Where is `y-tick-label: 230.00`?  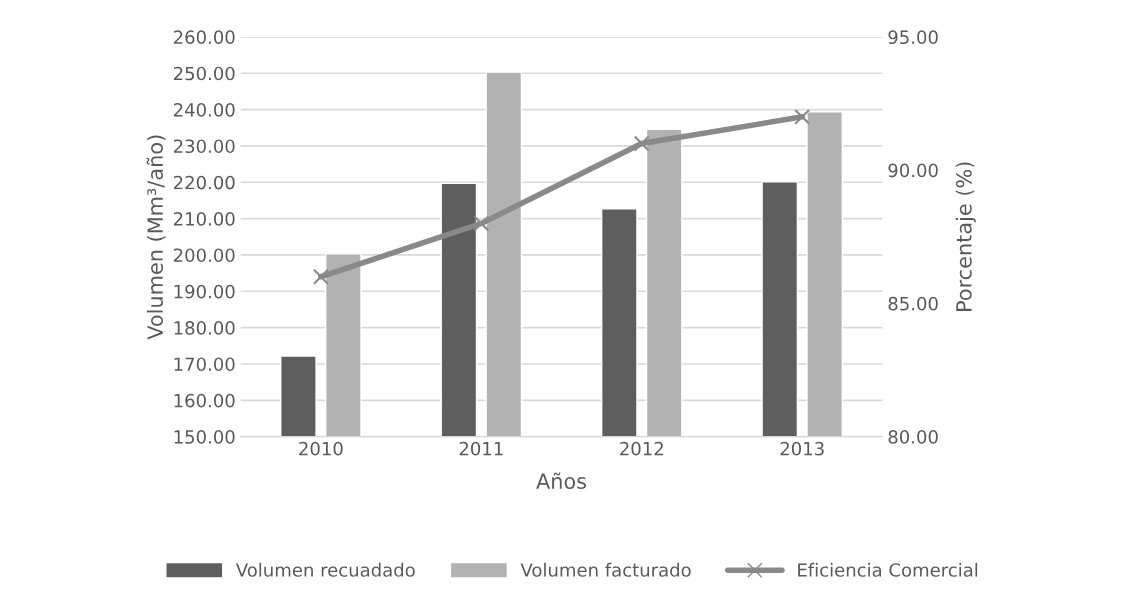 y-tick-label: 230.00 is located at coordinates (204, 146).